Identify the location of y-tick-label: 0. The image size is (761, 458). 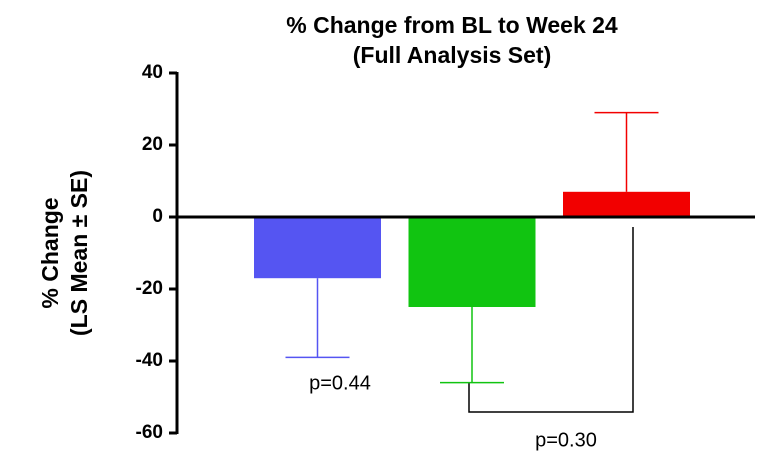
(157, 216).